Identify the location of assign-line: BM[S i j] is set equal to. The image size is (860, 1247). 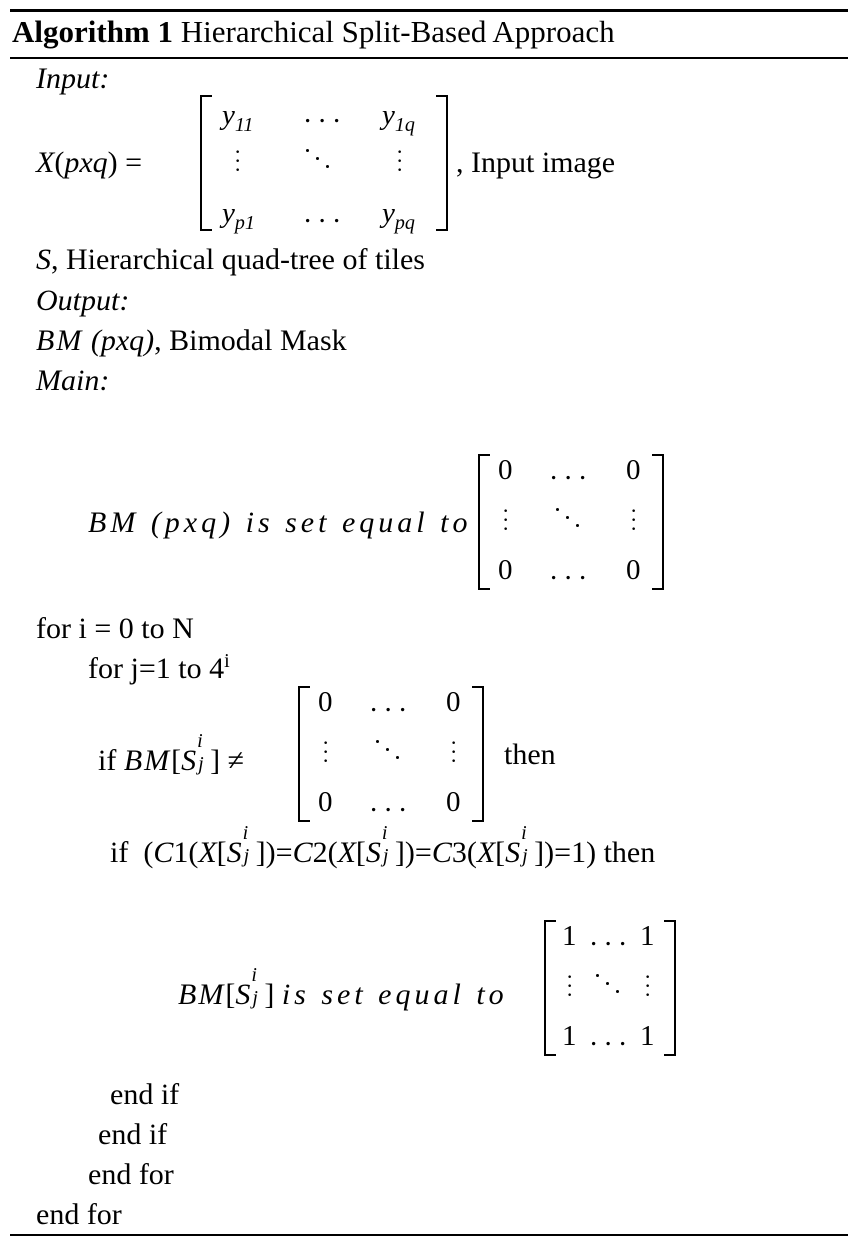
(343, 987).